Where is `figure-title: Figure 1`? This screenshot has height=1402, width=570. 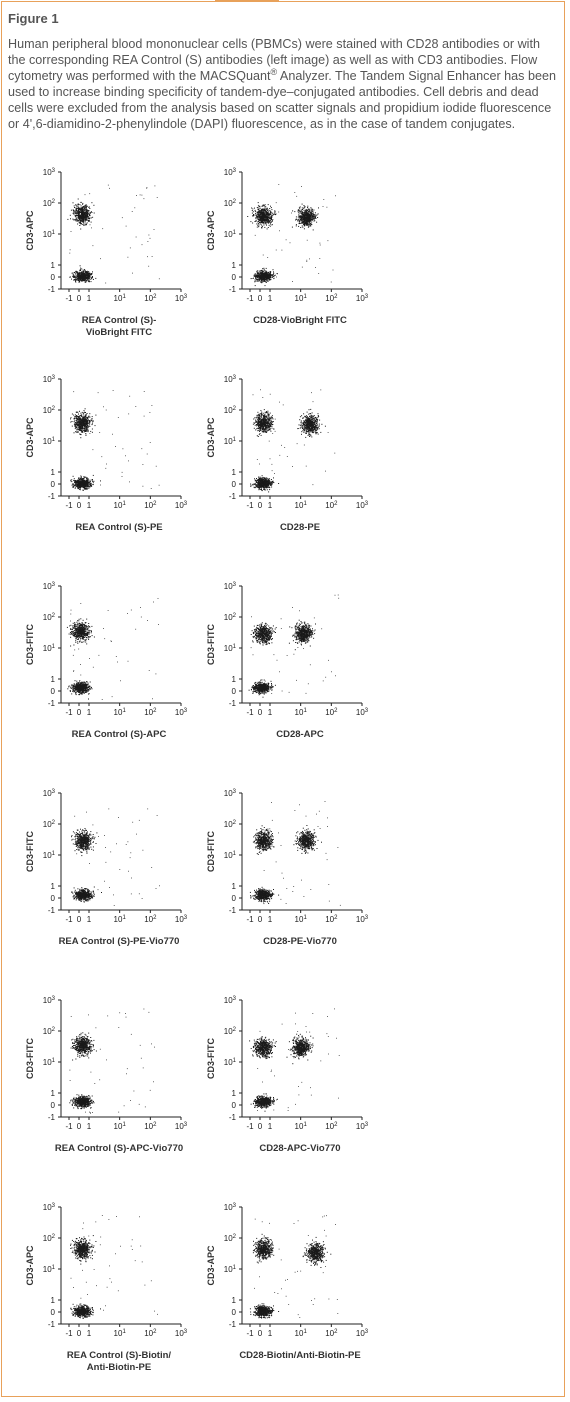 figure-title: Figure 1 is located at coordinates (33, 18).